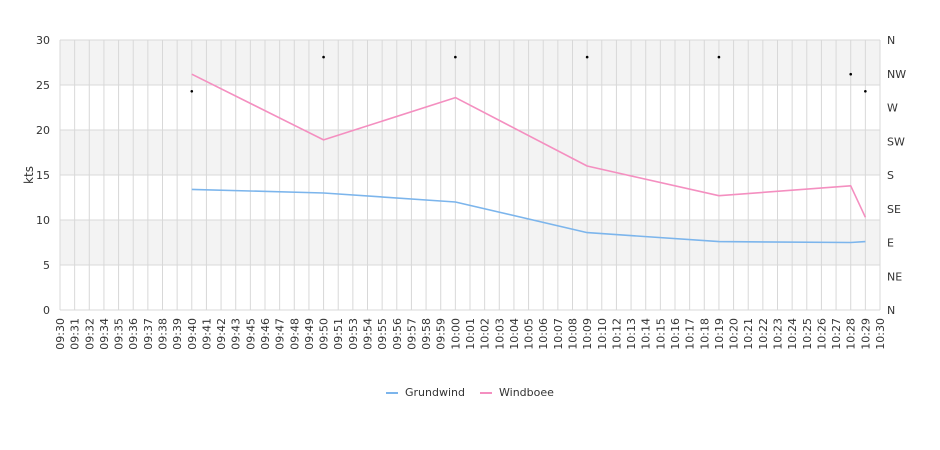 This screenshot has width=940, height=450. I want to click on x-tick-label: 10:15, so click(660, 334).